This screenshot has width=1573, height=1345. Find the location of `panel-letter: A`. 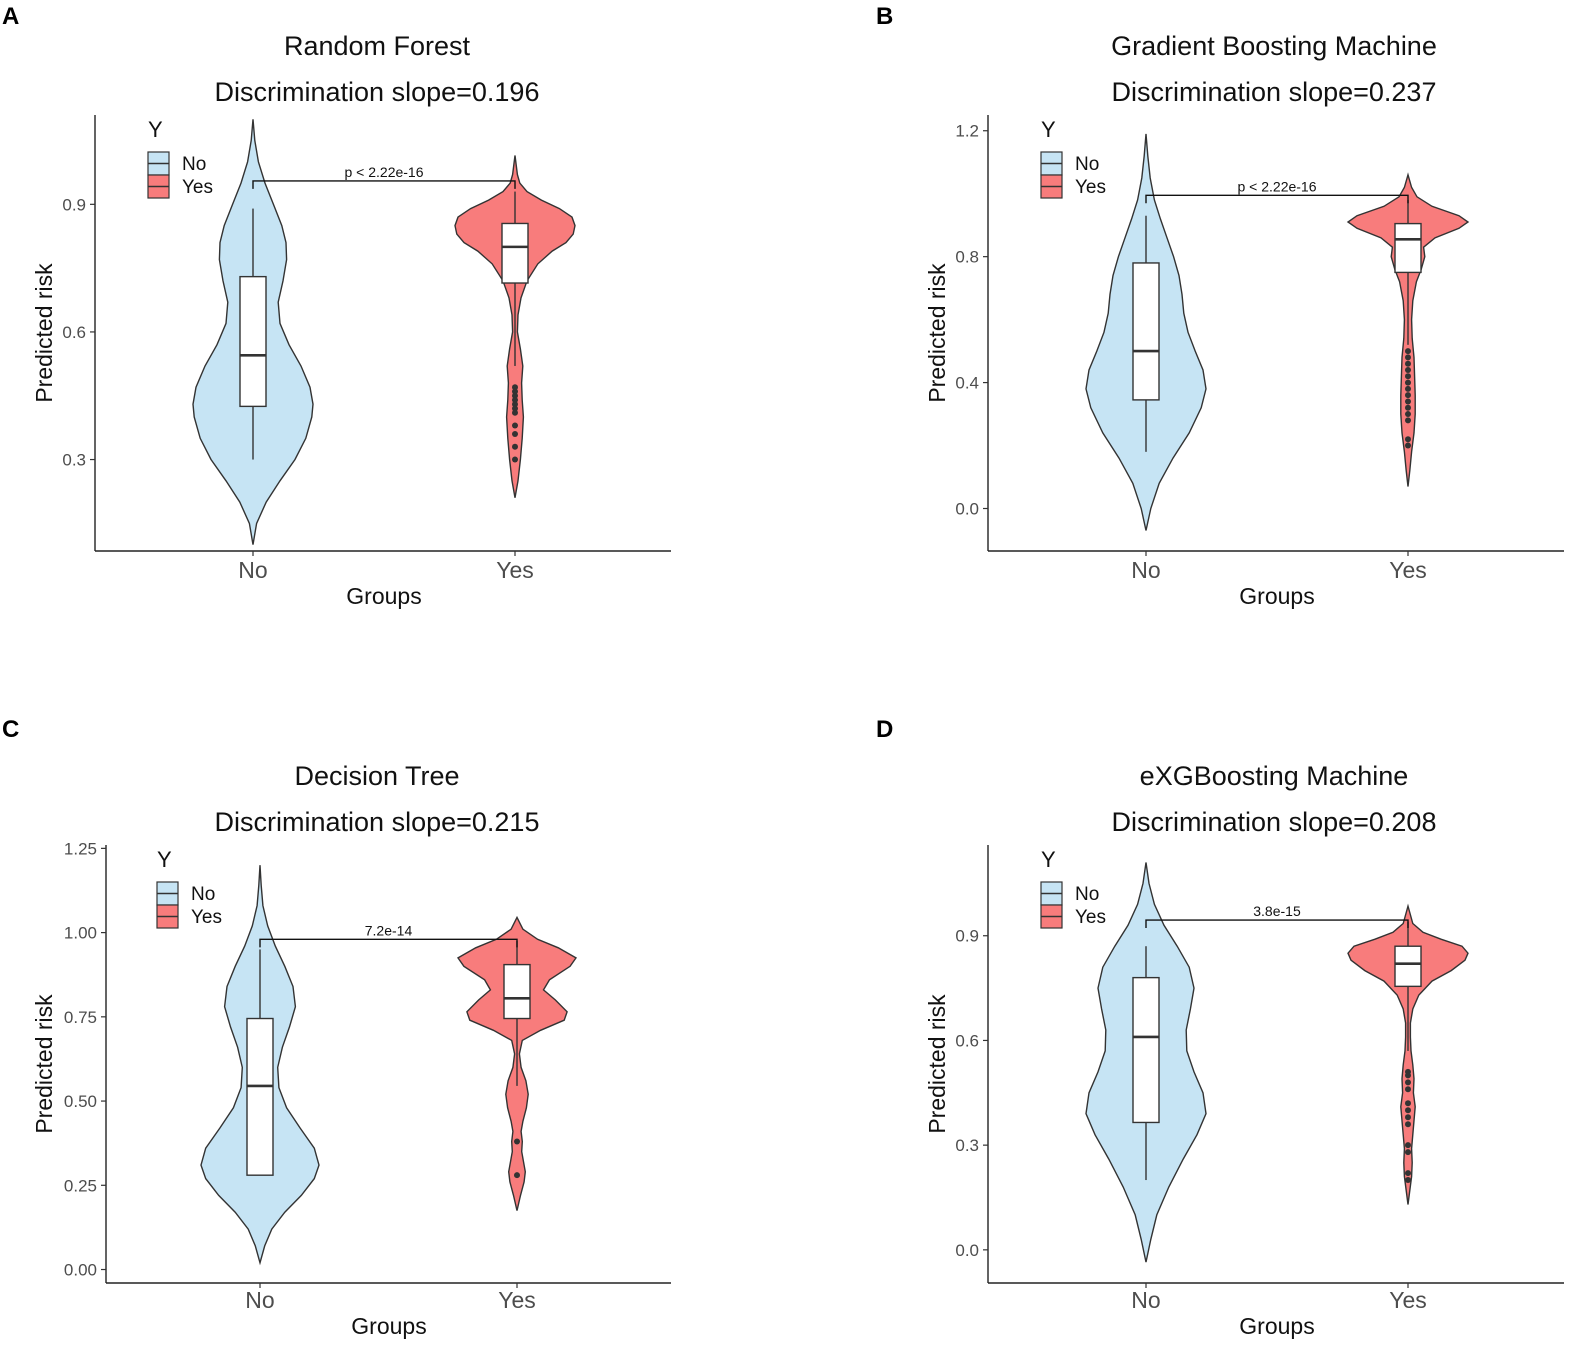

panel-letter: A is located at coordinates (10, 16).